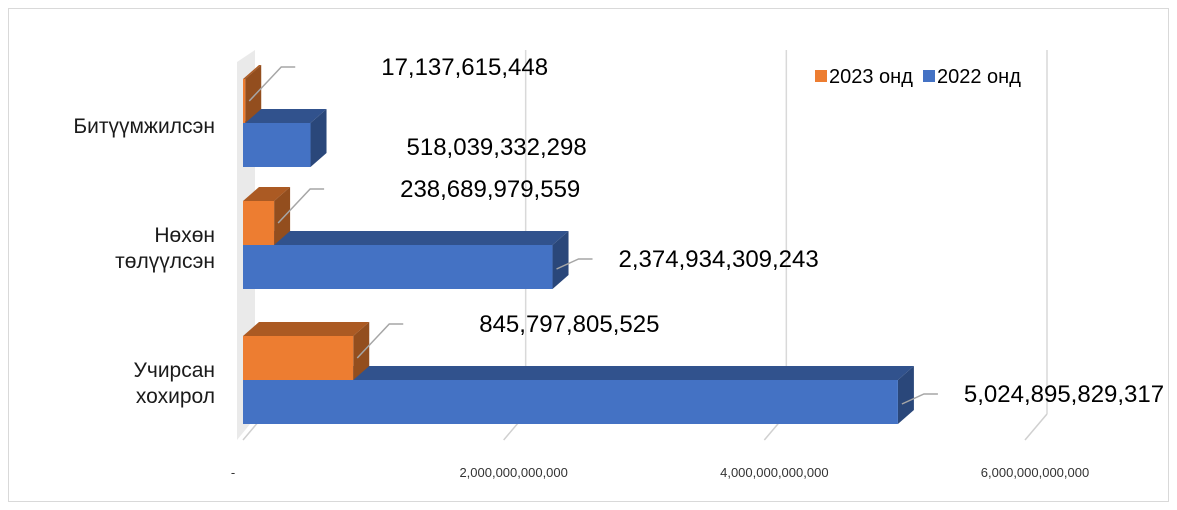  Describe the element at coordinates (233, 472) in the screenshot. I see `x-tick-label: -` at that location.